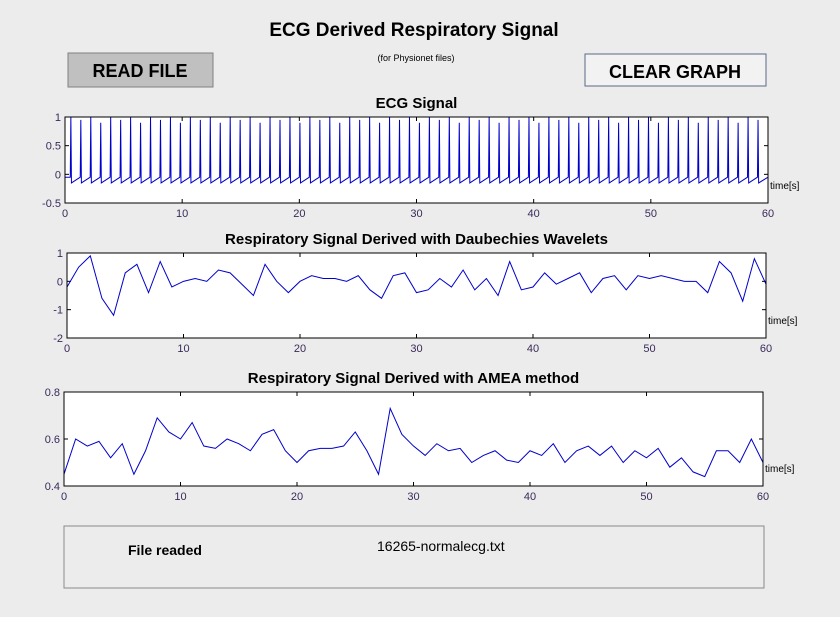 The width and height of the screenshot is (840, 617). Describe the element at coordinates (52, 487) in the screenshot. I see `y-tick-label: 0.4` at that location.